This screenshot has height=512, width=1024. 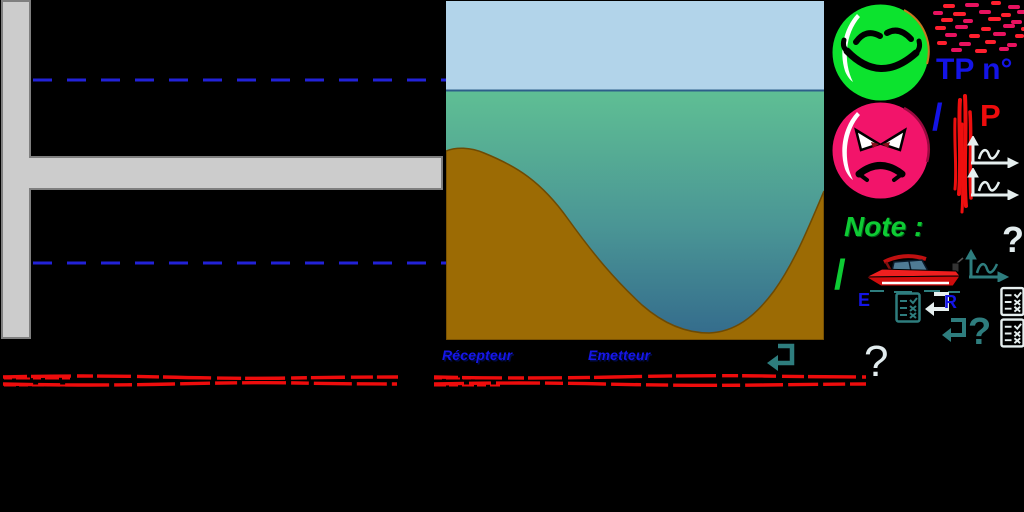 I want to click on grade-p-label: P, so click(x=990, y=115).